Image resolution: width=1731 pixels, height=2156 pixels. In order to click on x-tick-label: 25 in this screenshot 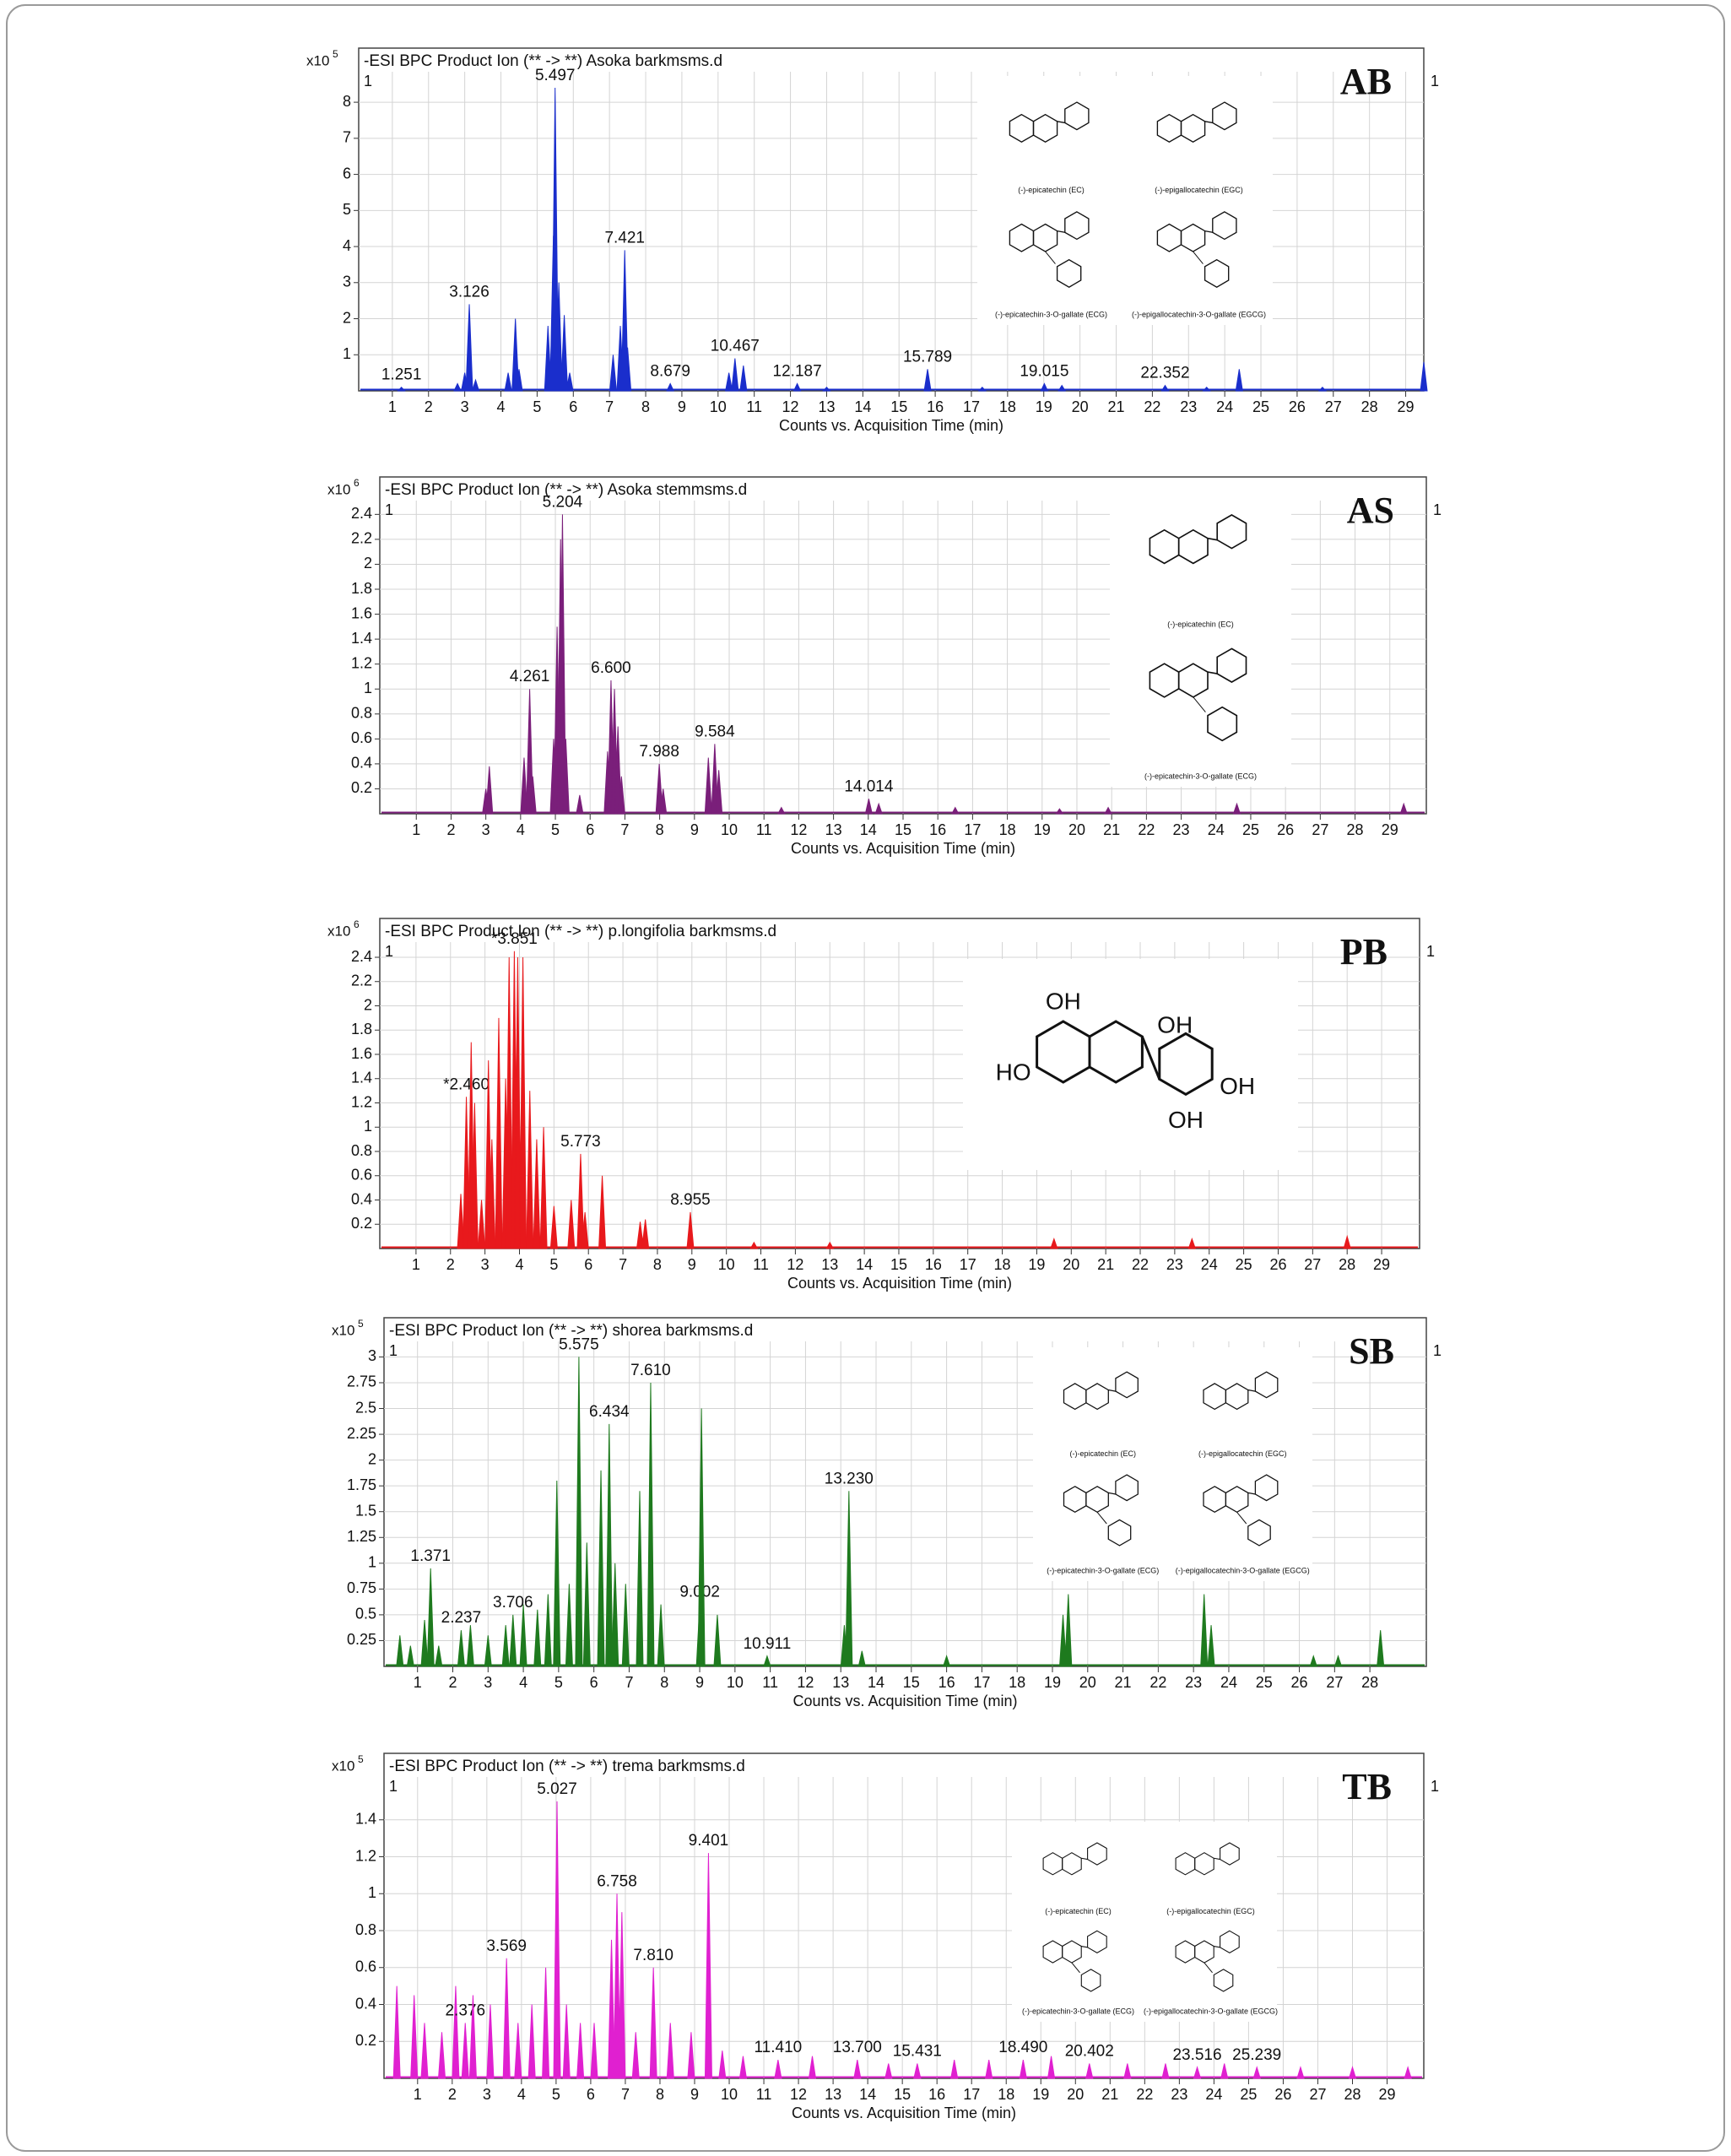, I will do `click(1264, 1682)`.